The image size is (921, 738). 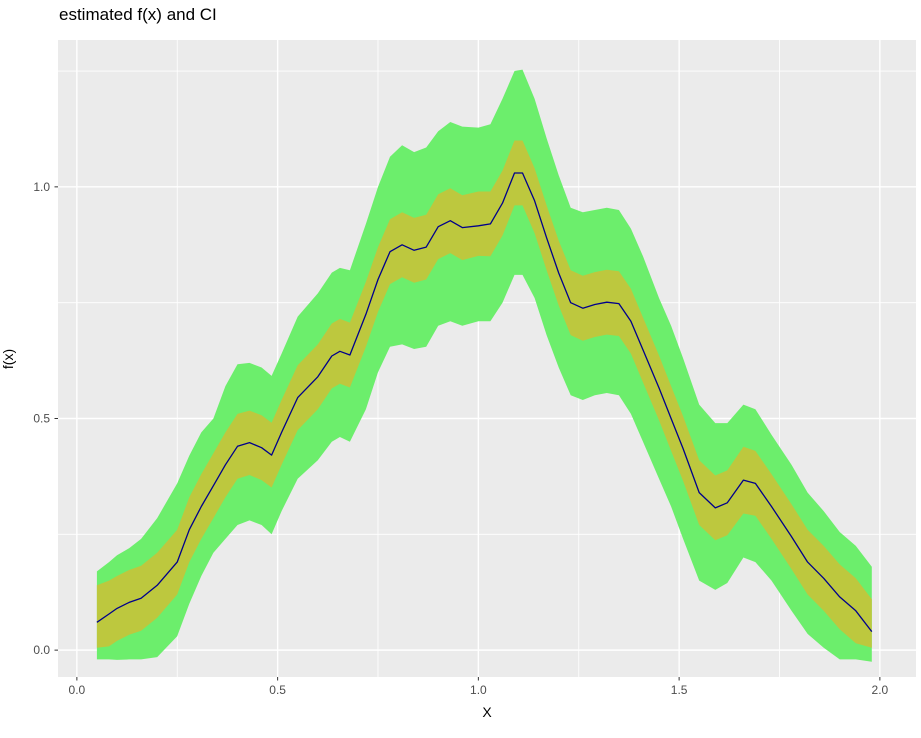 What do you see at coordinates (138, 14) in the screenshot?
I see `chart-title: estimated f(x) and CI` at bounding box center [138, 14].